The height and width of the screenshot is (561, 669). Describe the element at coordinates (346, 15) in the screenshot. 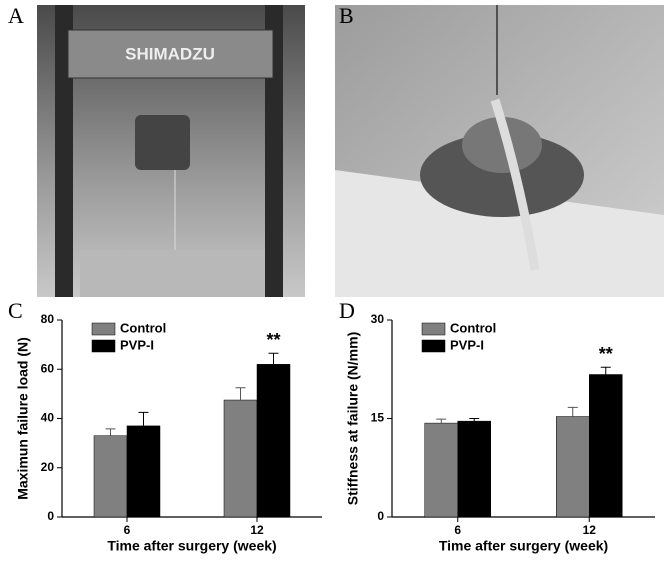

I see `panel-label: B` at that location.